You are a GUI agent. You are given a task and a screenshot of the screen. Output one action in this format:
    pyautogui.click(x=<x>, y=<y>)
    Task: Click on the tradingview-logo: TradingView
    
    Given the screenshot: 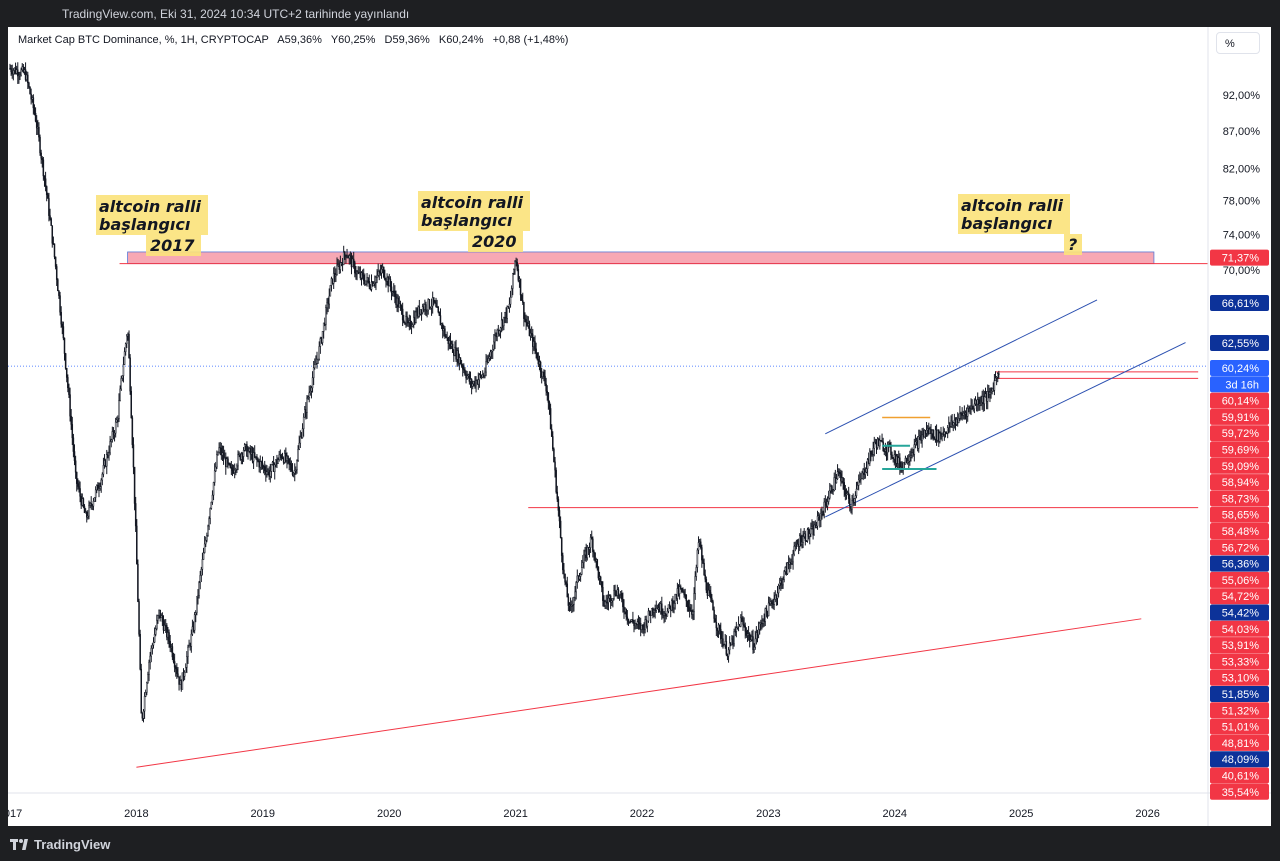 What is the action you would take?
    pyautogui.click(x=60, y=844)
    